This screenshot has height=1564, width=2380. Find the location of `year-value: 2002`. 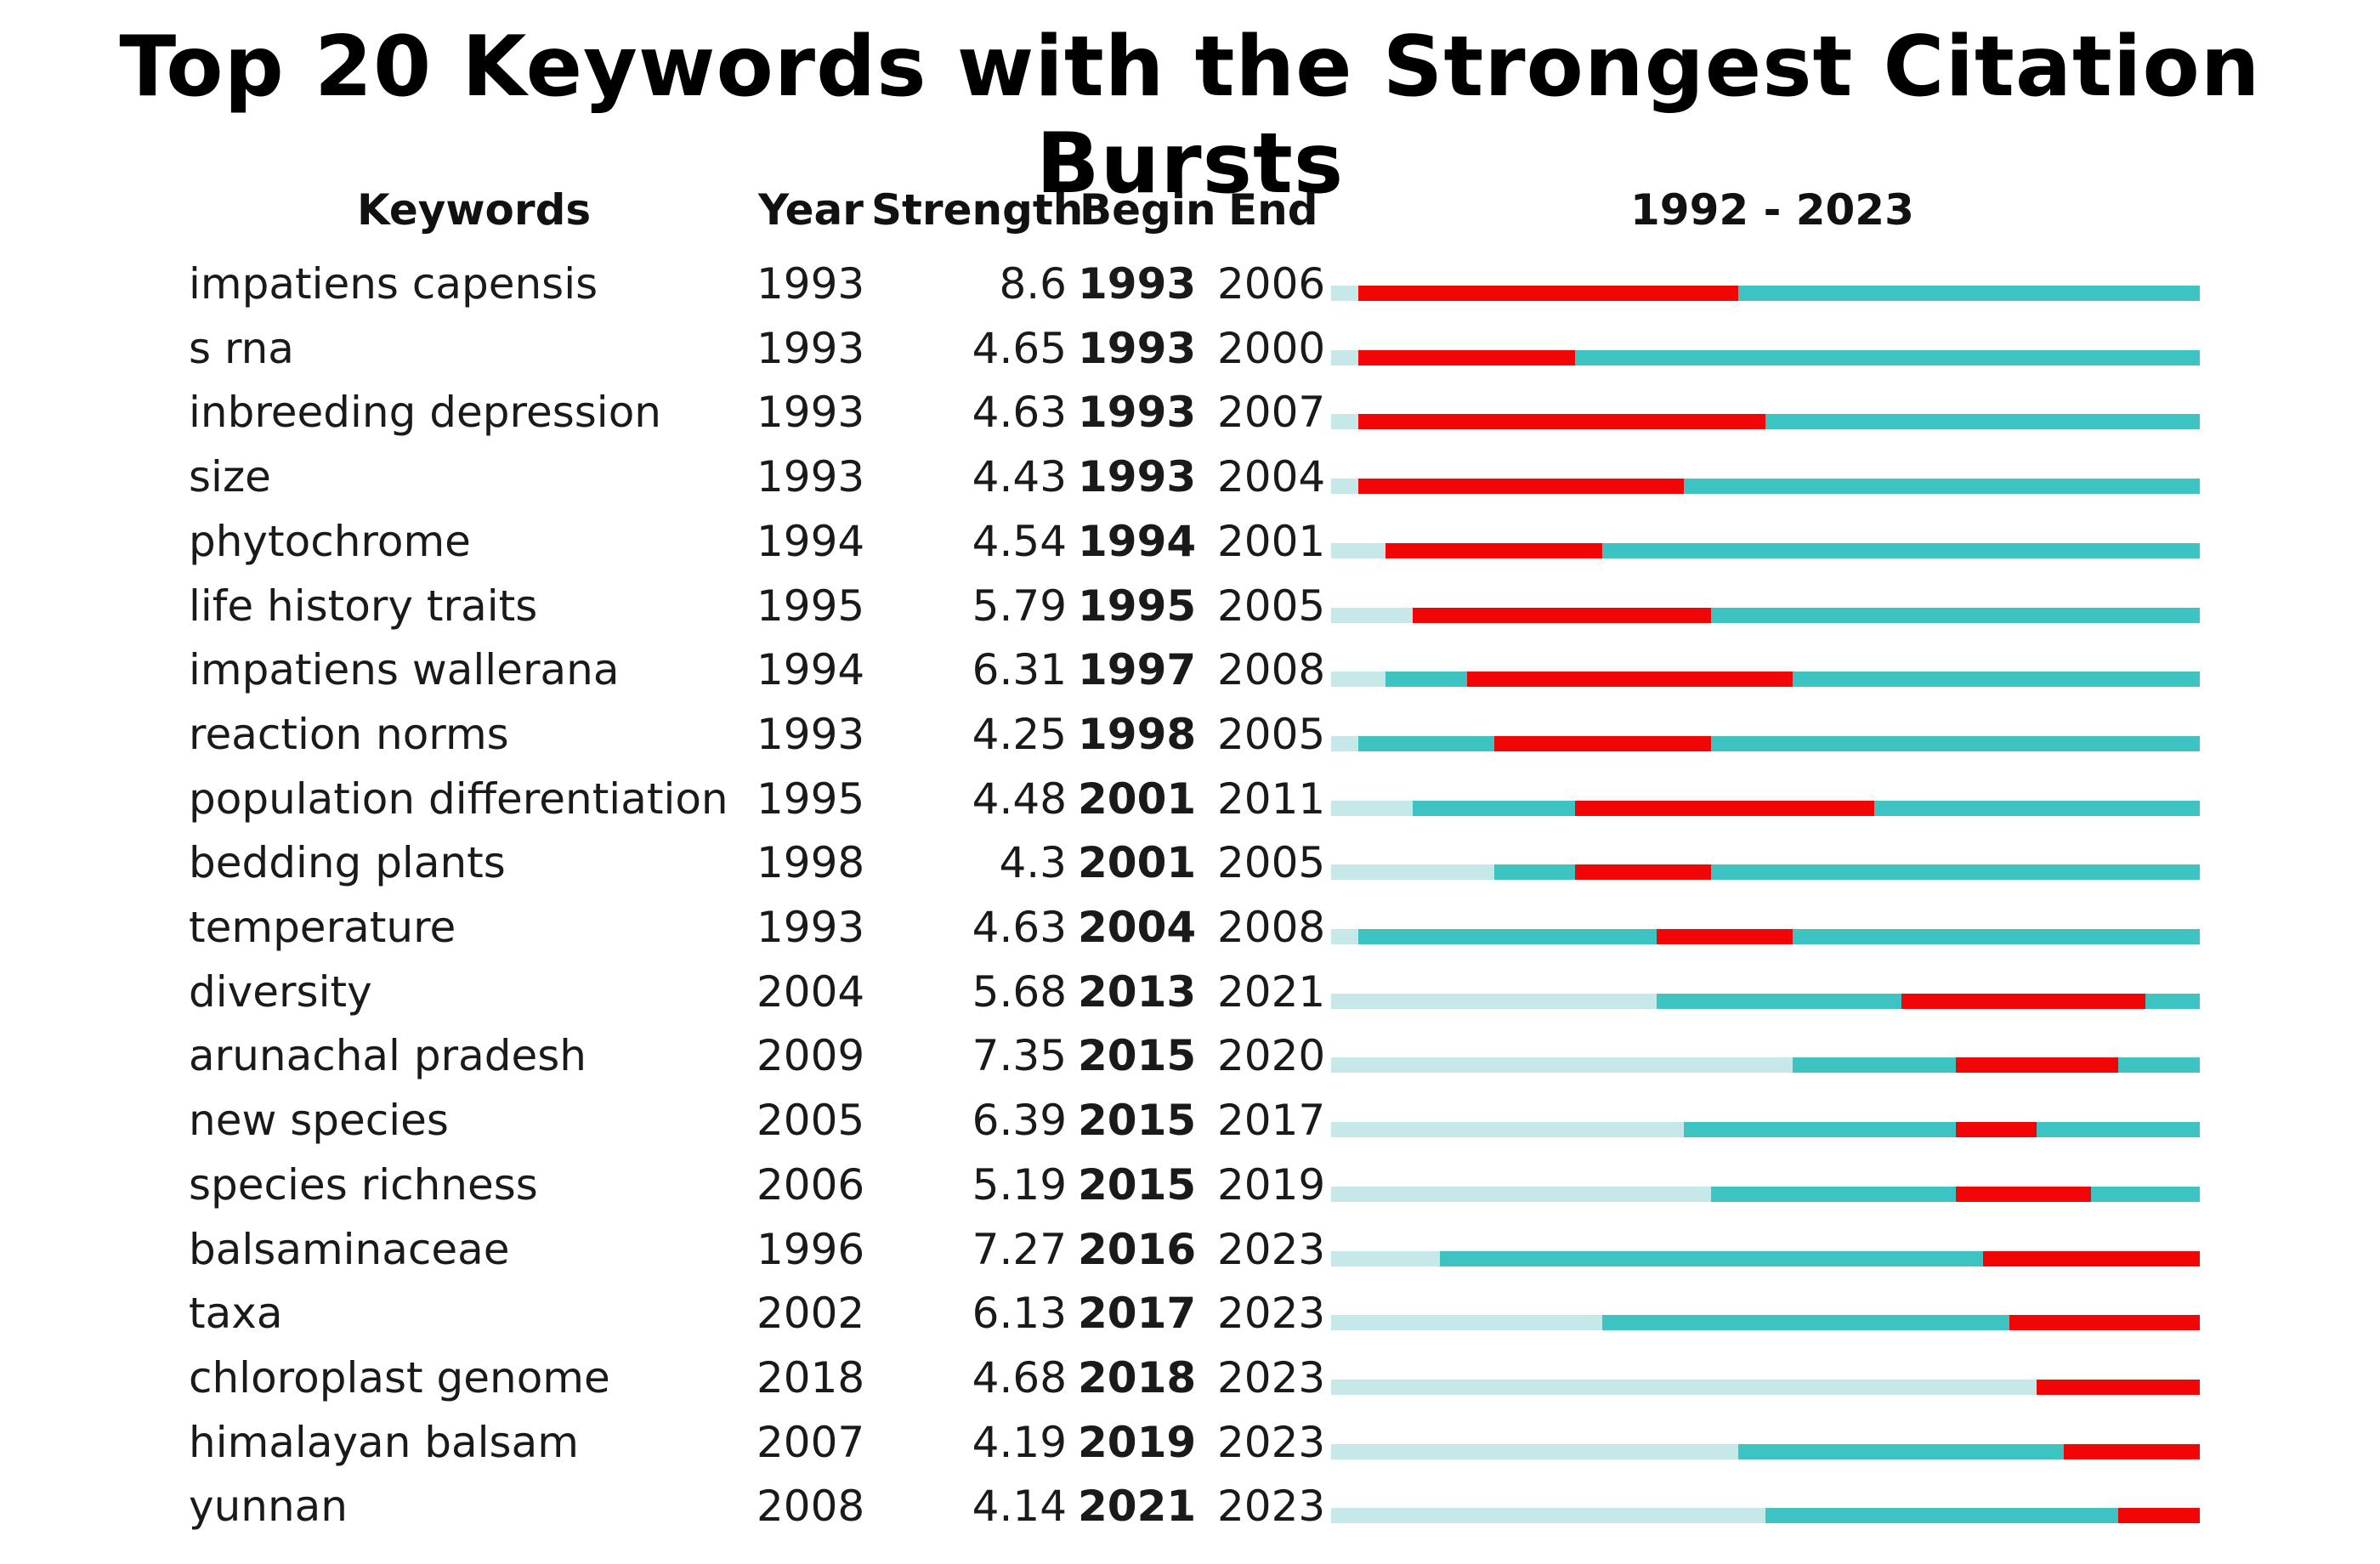

year-value: 2002 is located at coordinates (810, 1314).